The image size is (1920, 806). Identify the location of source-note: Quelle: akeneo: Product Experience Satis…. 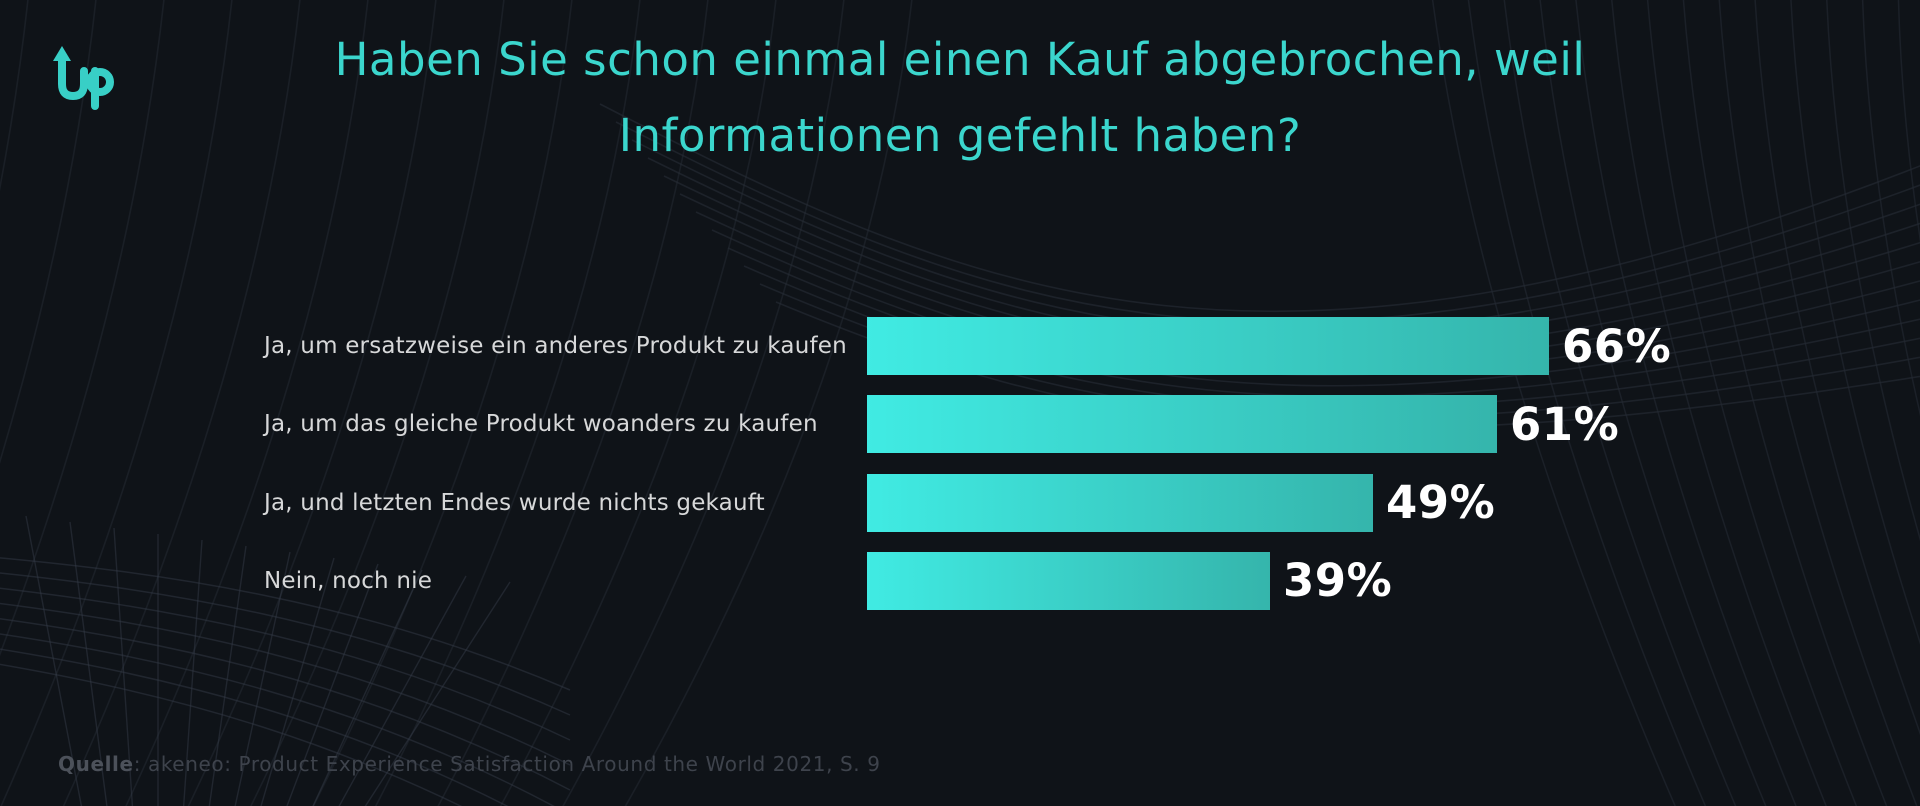
(469, 764).